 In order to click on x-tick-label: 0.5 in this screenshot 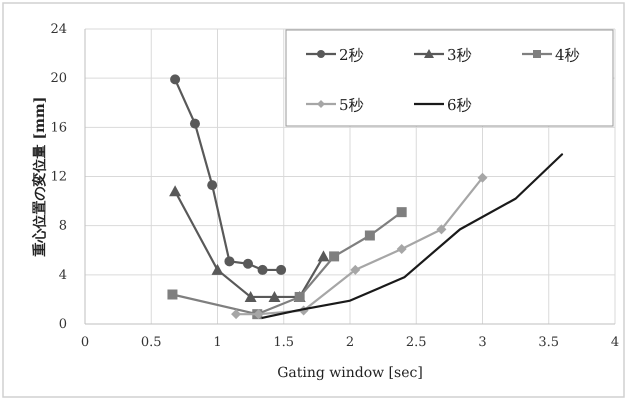, I will do `click(151, 342)`.